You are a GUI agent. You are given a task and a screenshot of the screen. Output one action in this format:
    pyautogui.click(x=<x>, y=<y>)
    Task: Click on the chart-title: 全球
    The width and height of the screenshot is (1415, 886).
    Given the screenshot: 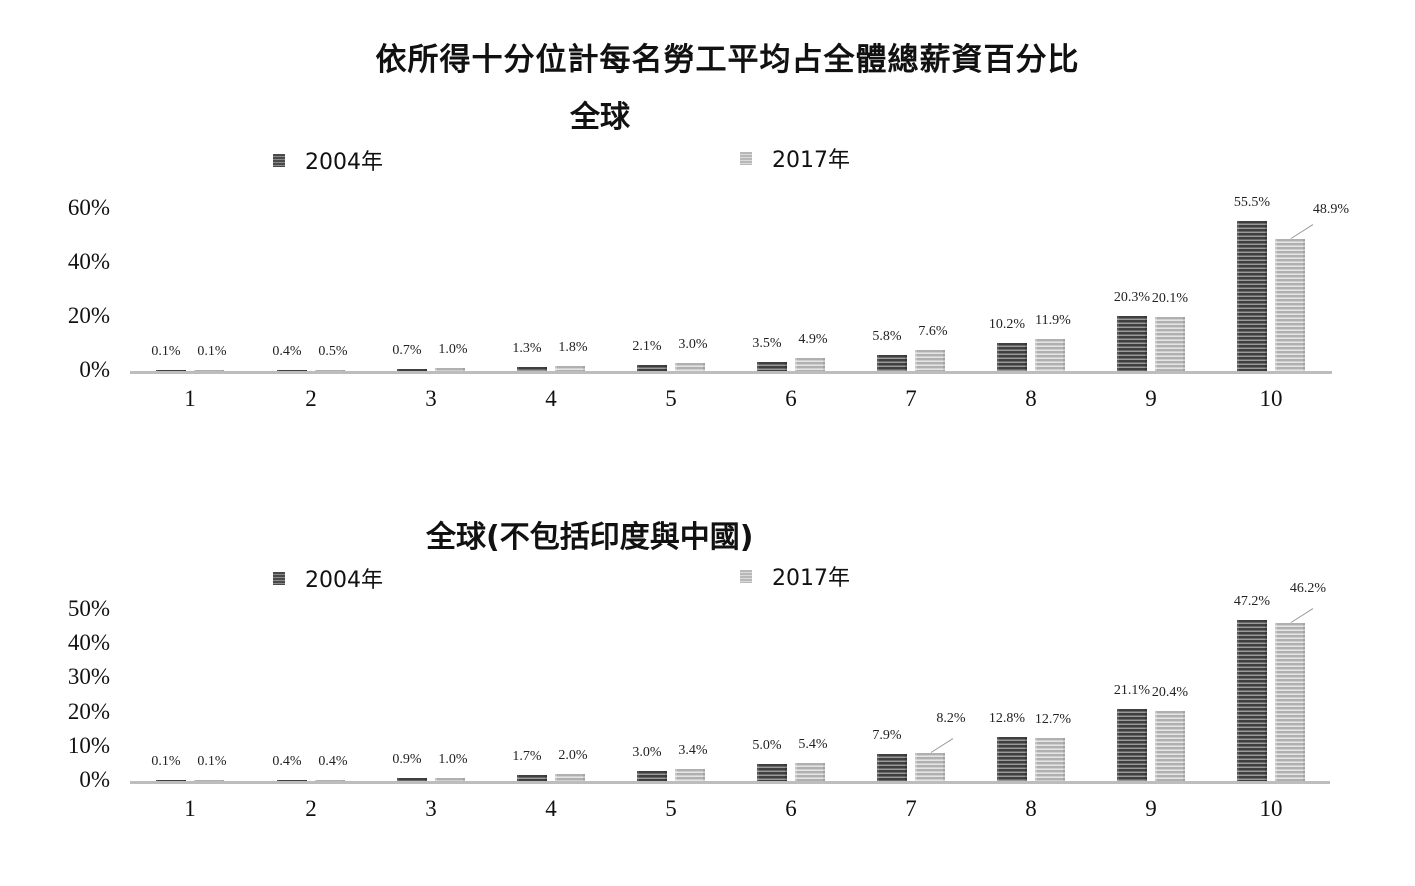 What is the action you would take?
    pyautogui.click(x=600, y=117)
    